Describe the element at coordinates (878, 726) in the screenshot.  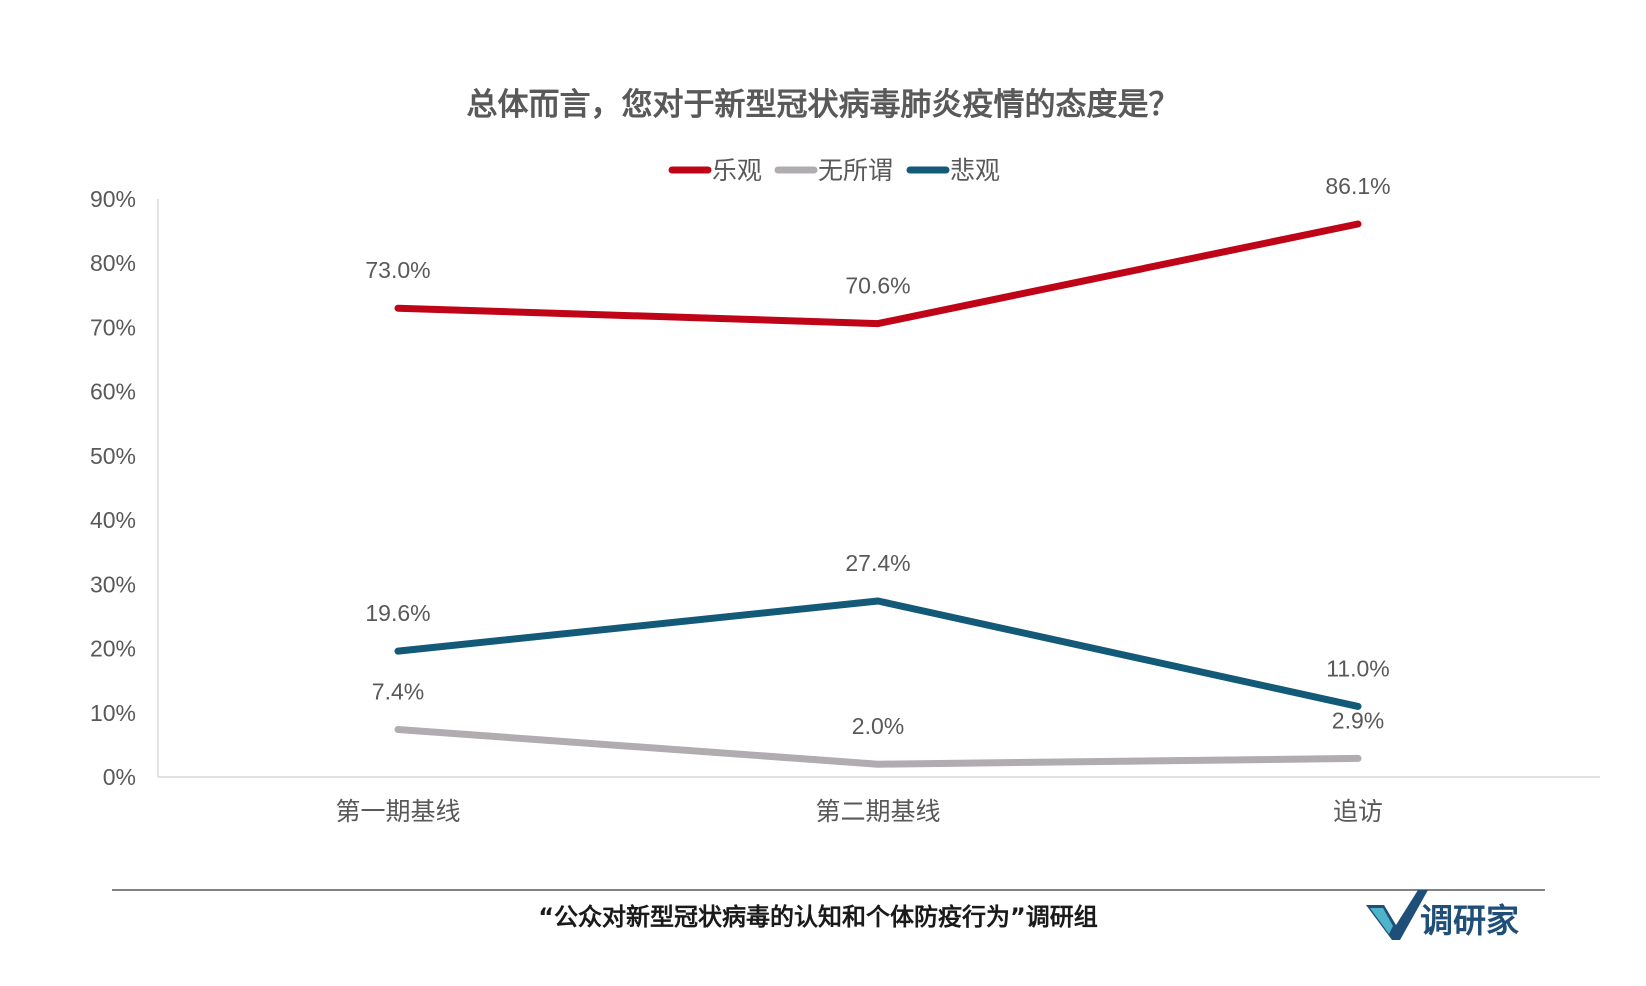
I see `data-label: 2.0%` at that location.